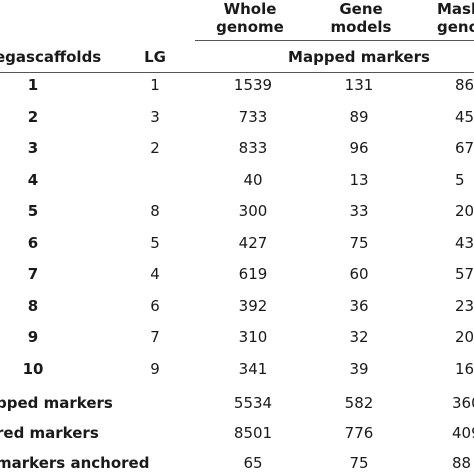  Describe the element at coordinates (155, 148) in the screenshot. I see `row-lg: 2` at that location.